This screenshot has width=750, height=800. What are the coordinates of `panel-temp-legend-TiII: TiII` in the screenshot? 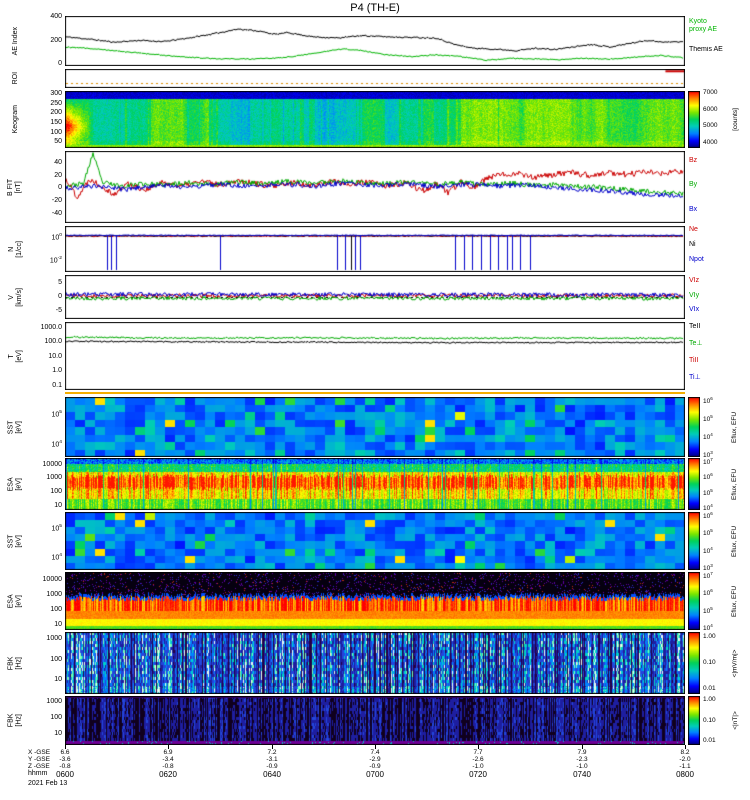 It's located at (694, 361).